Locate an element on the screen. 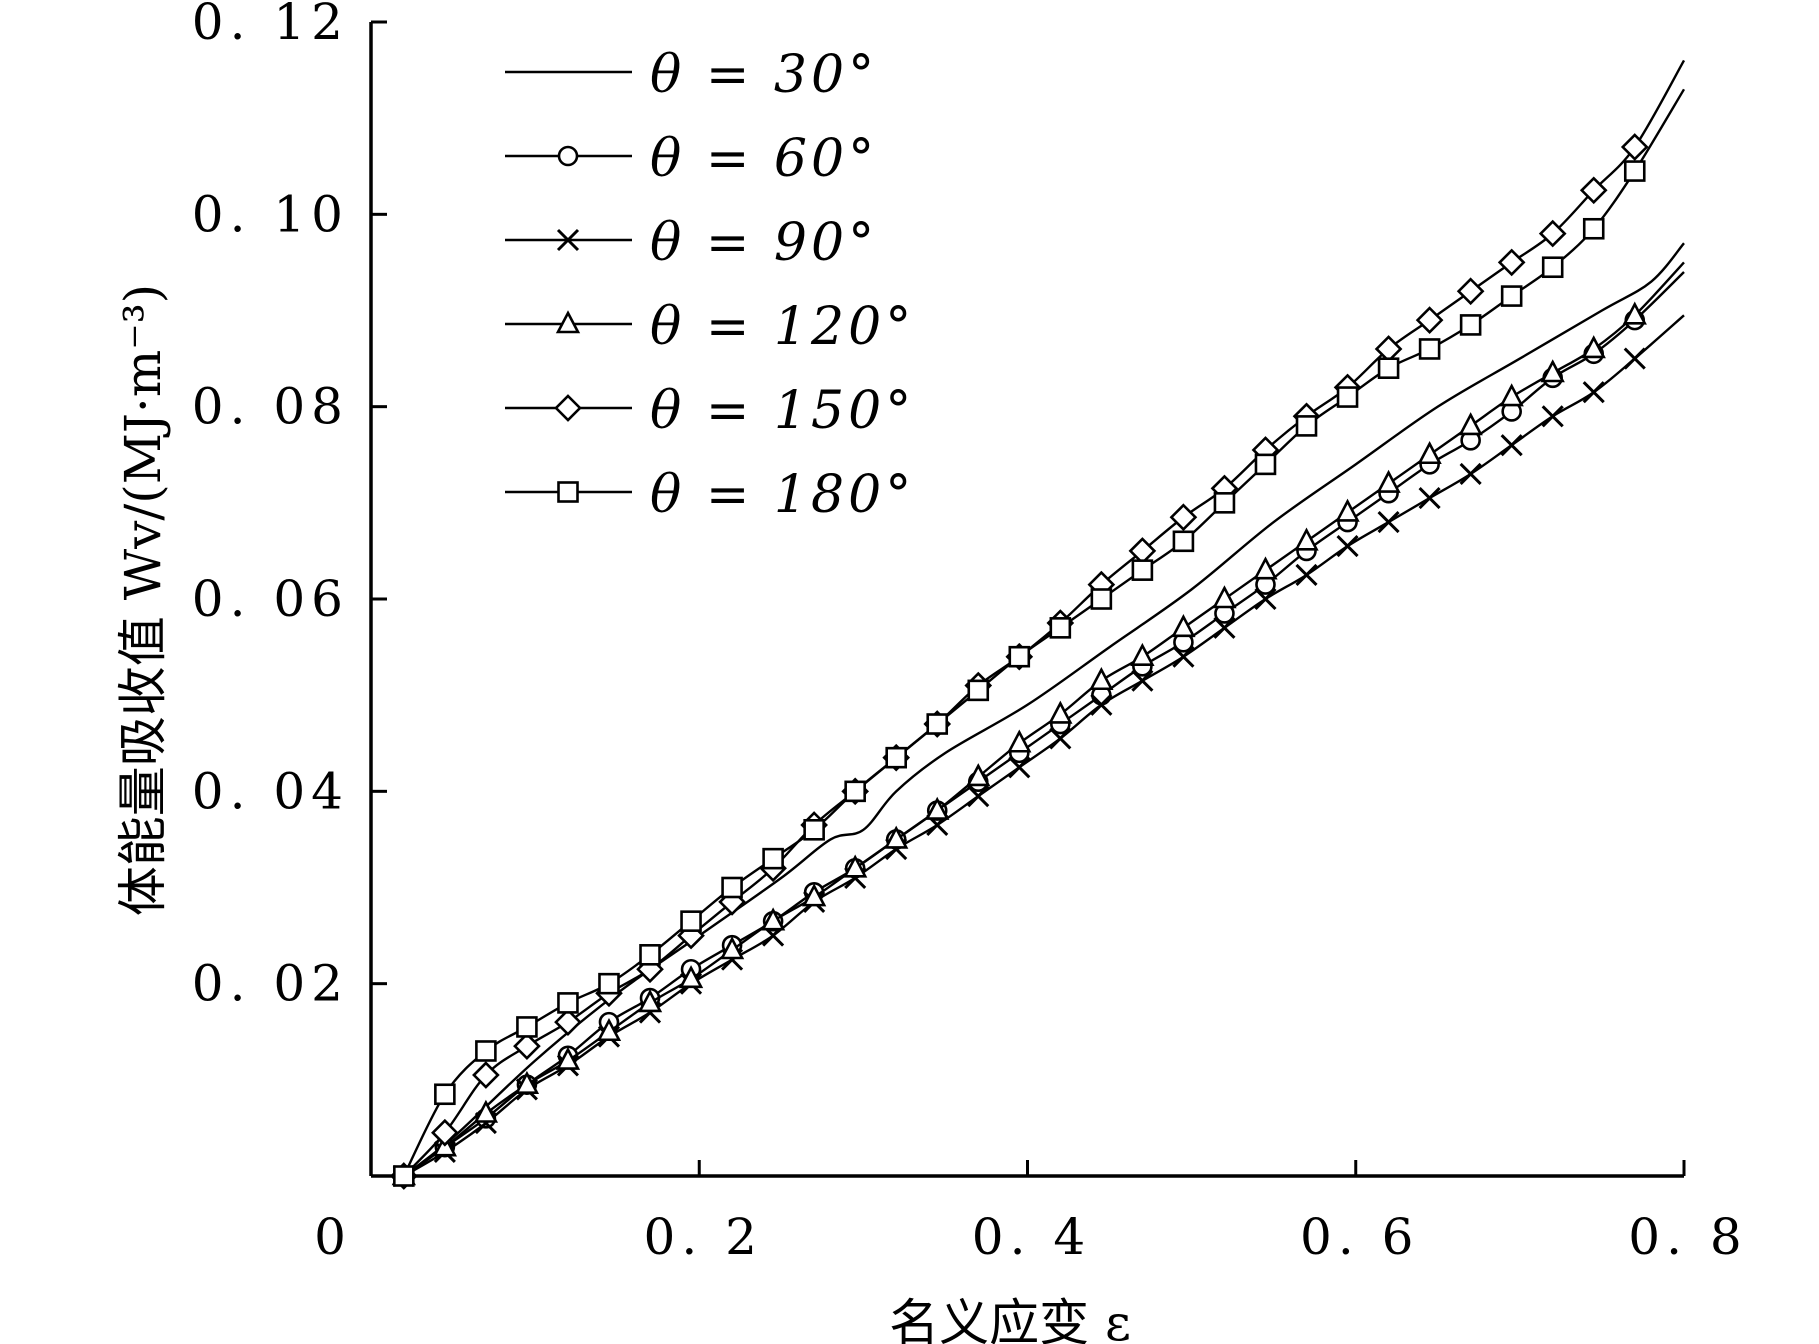 Image resolution: width=1819 pixels, height=1344 pixels. x-axis-label: 名义应变 ε is located at coordinates (1010, 1319).